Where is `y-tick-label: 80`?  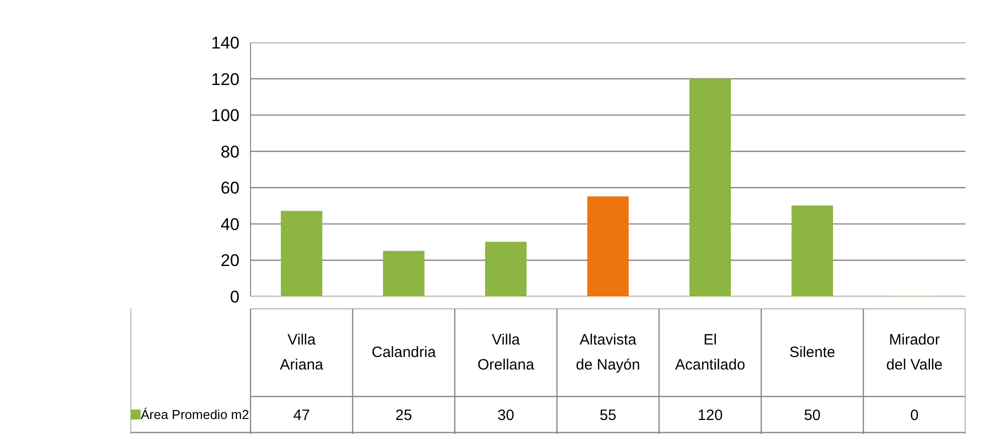
y-tick-label: 80 is located at coordinates (230, 152).